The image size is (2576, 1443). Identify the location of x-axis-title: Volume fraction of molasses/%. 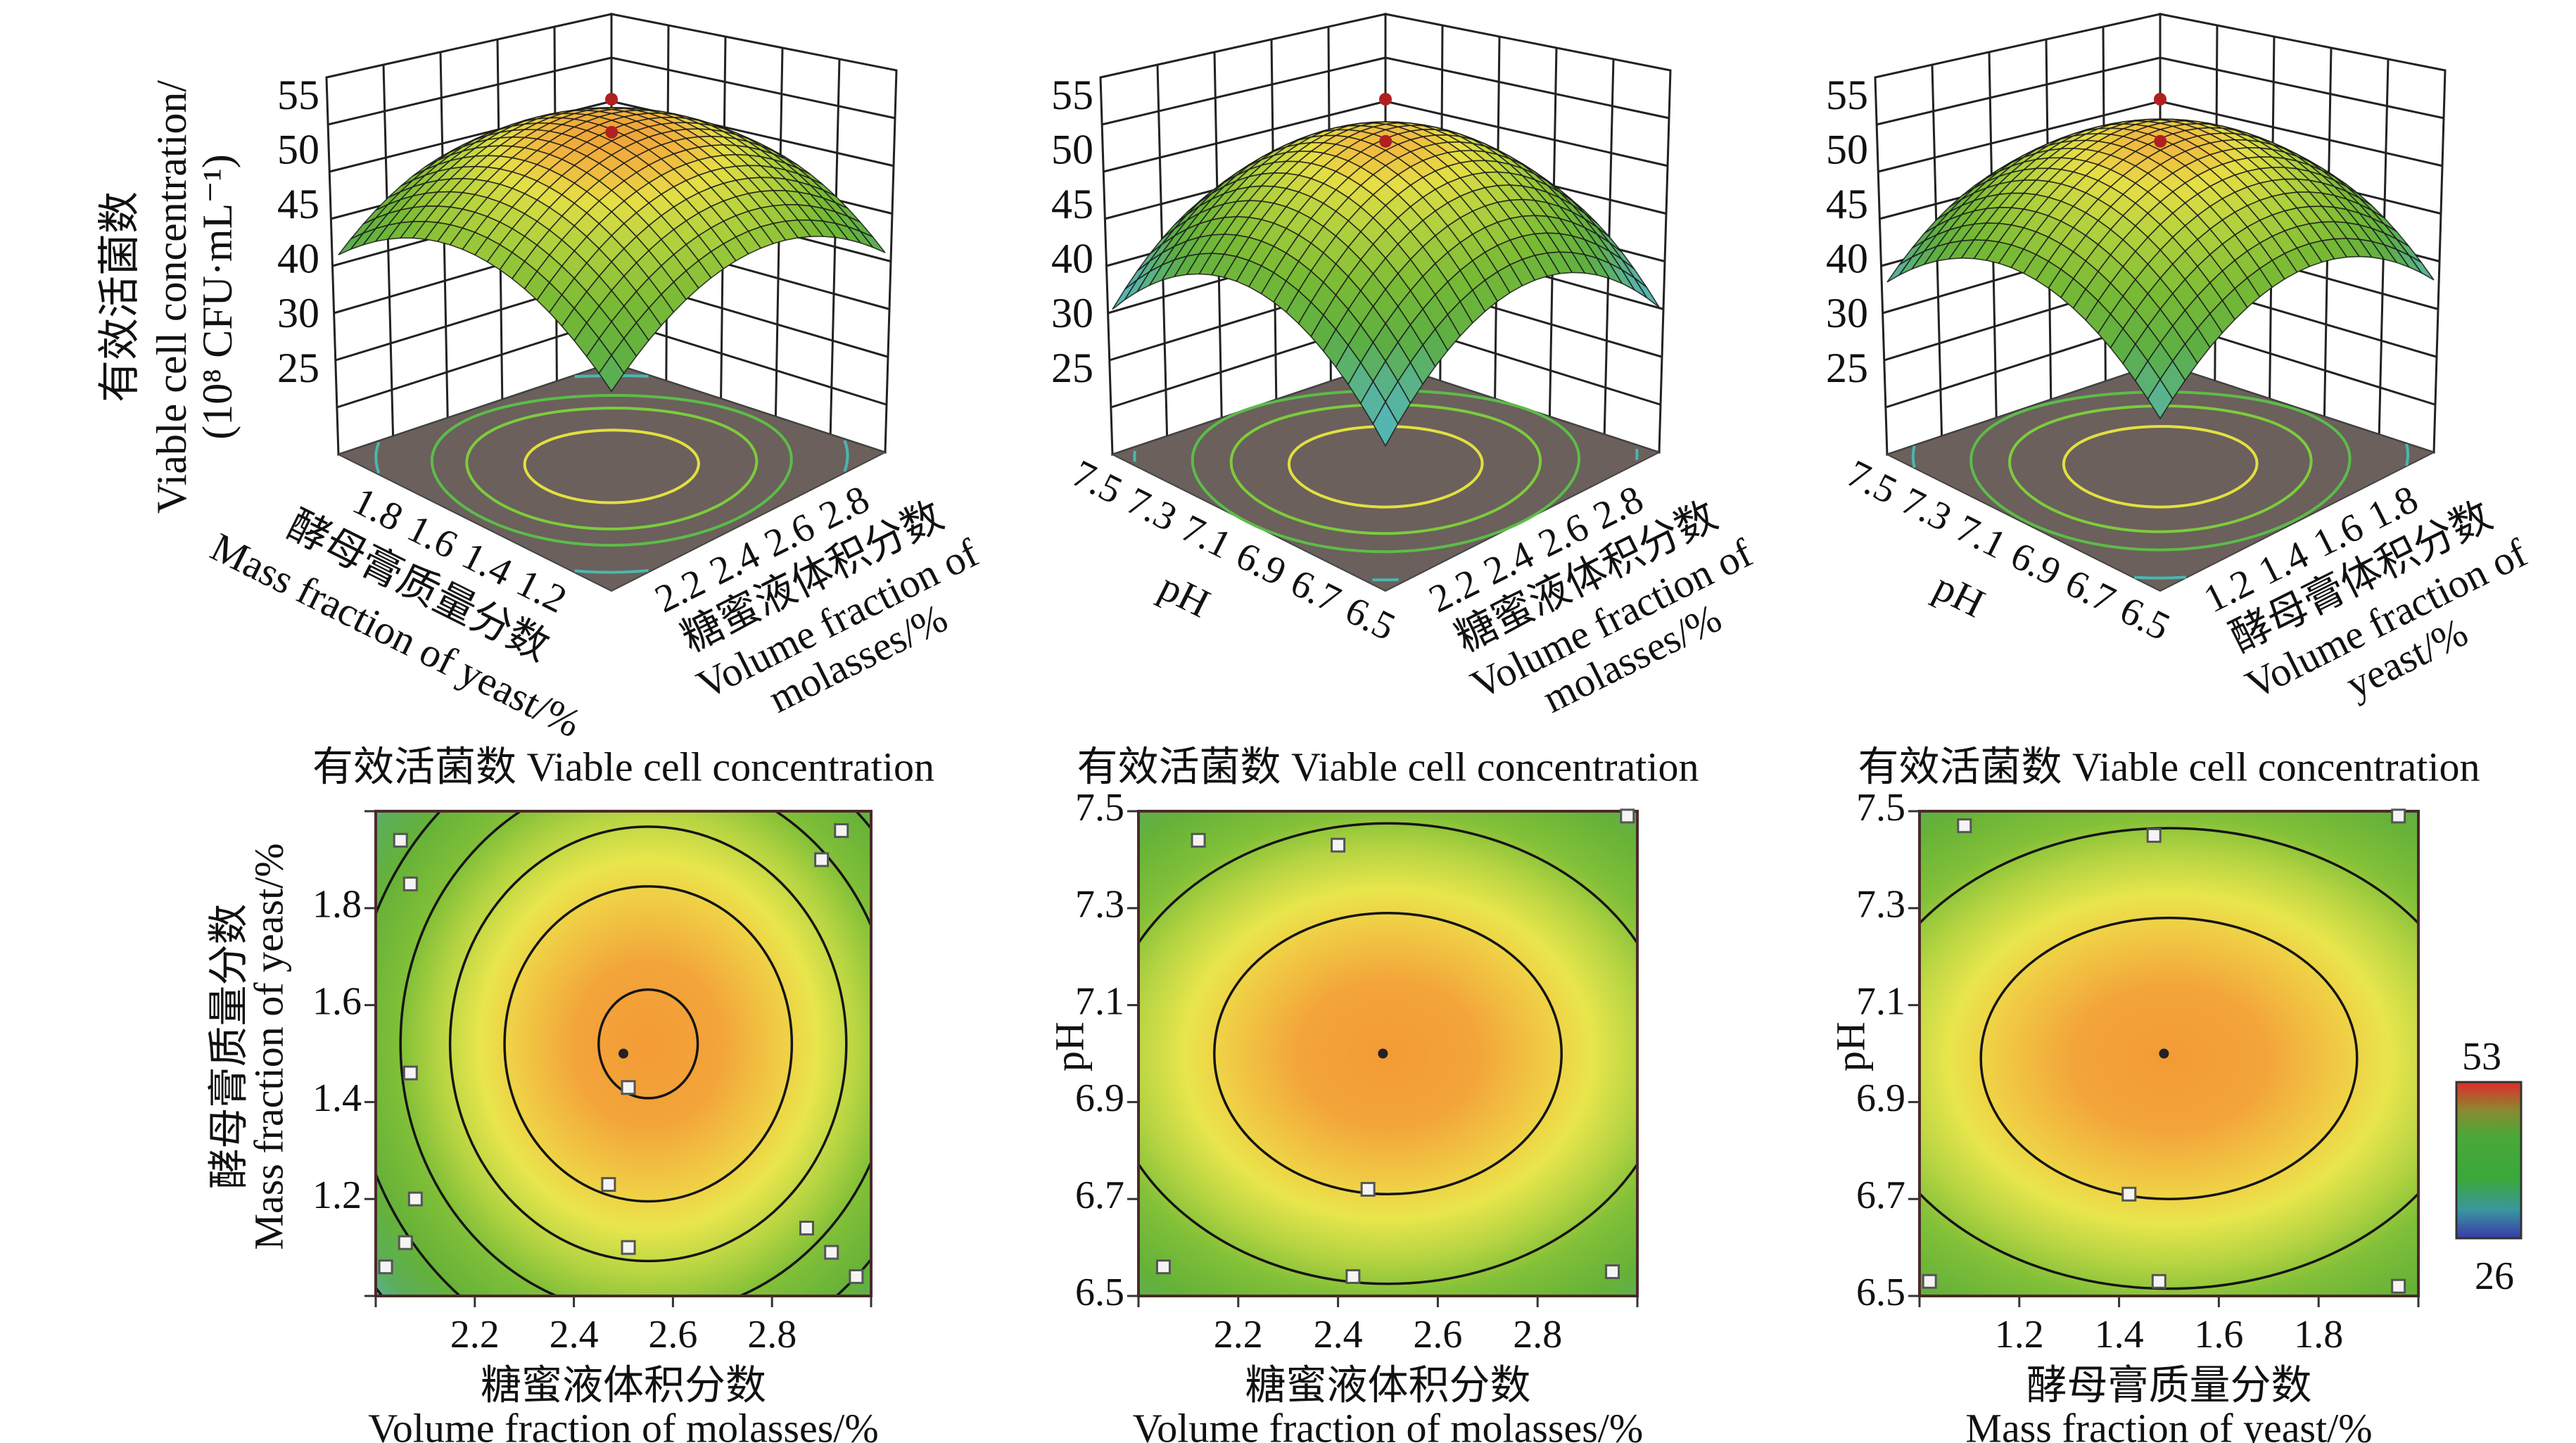
(623, 1424).